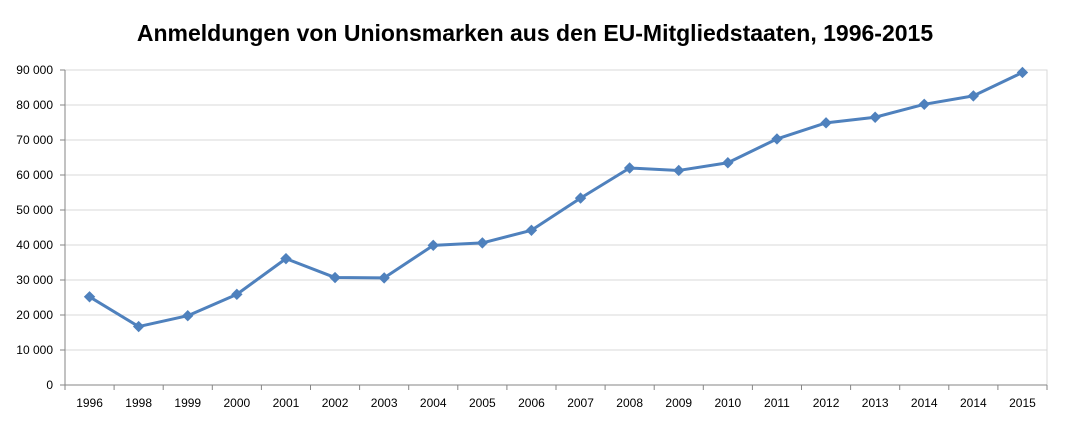  Describe the element at coordinates (580, 403) in the screenshot. I see `x-tick-label: 2007` at that location.